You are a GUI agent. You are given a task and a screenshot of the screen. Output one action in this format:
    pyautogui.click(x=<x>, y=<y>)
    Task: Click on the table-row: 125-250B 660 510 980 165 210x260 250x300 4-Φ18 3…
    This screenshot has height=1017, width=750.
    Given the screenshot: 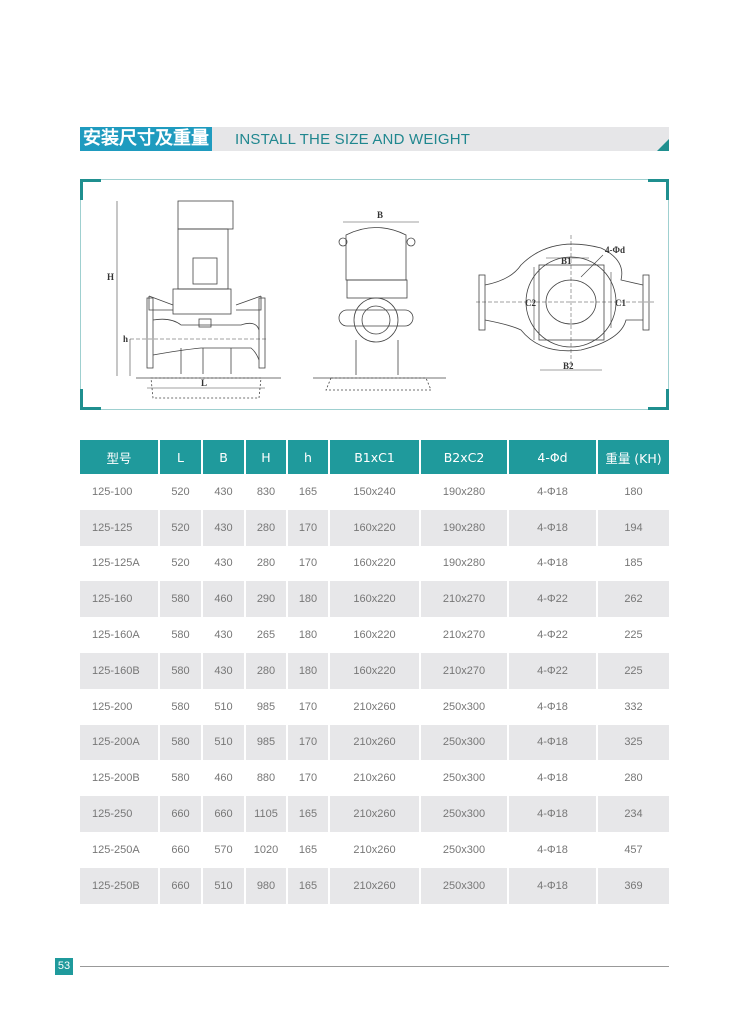 What is the action you would take?
    pyautogui.click(x=374, y=885)
    